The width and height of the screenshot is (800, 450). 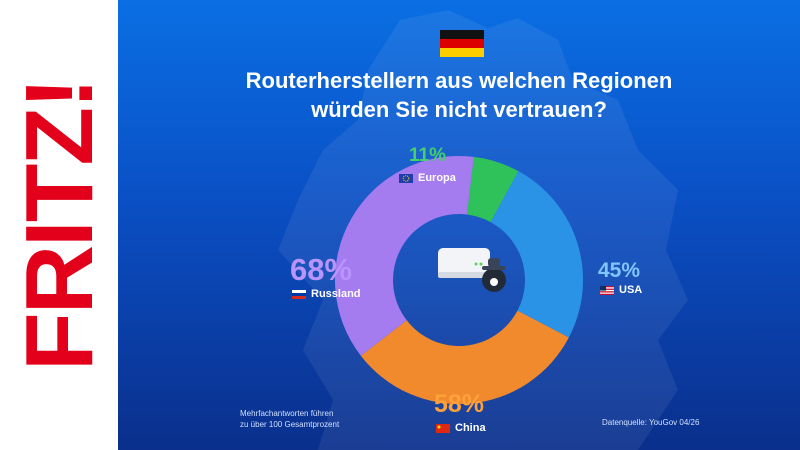 I want to click on data-source: Datenquelle: YouGov 04/26, so click(x=651, y=422).